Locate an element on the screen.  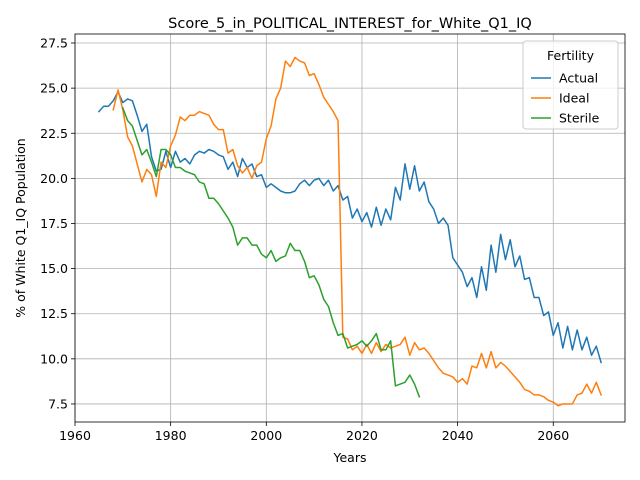
legend-box is located at coordinates (570, 85).